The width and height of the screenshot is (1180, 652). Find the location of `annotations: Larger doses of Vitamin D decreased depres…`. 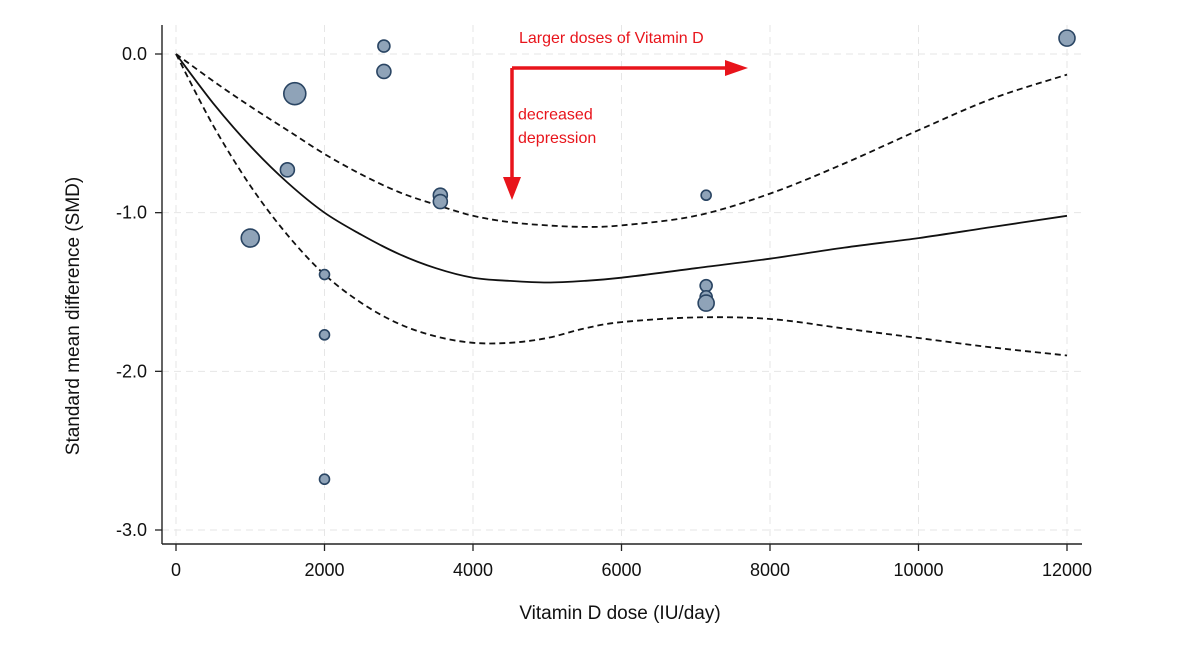

annotations: Larger doses of Vitamin D decreased depres… is located at coordinates (625, 115).